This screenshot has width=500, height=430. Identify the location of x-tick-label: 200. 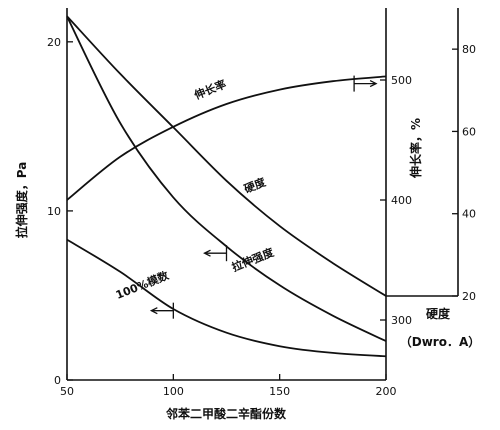
(386, 391).